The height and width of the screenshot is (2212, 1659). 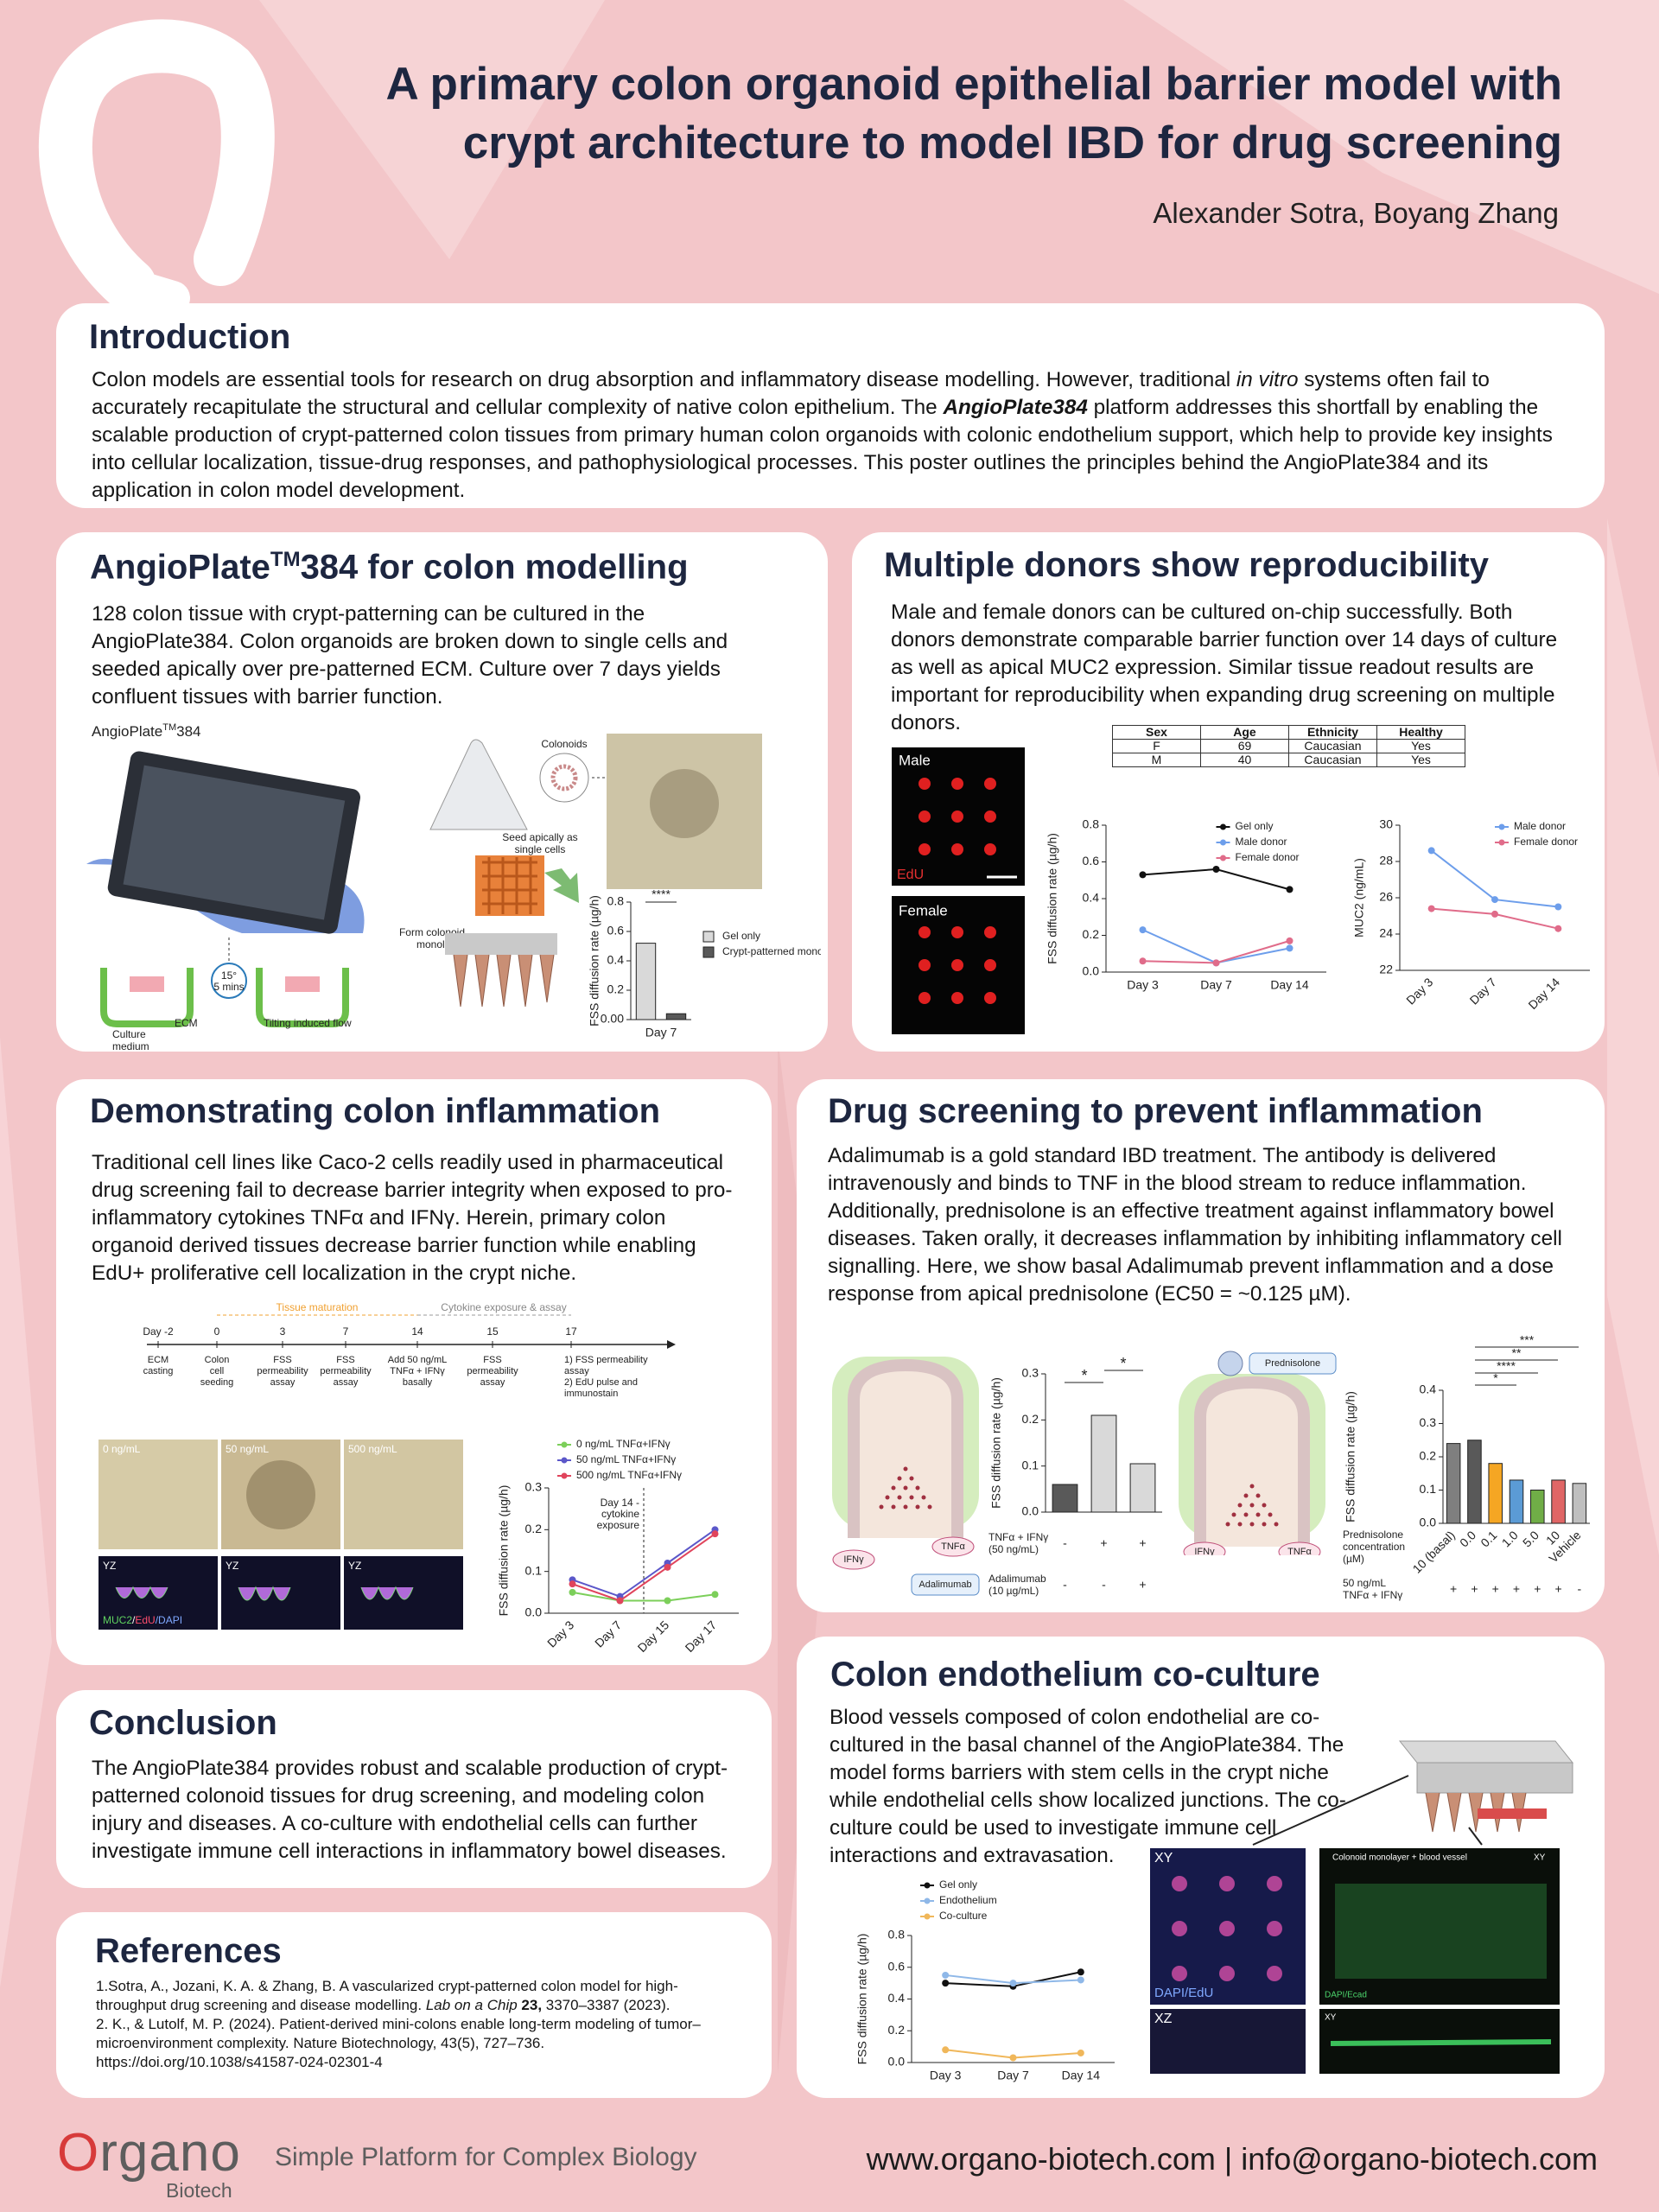 I want to click on image-label: 50 ng/mL, so click(x=247, y=1449).